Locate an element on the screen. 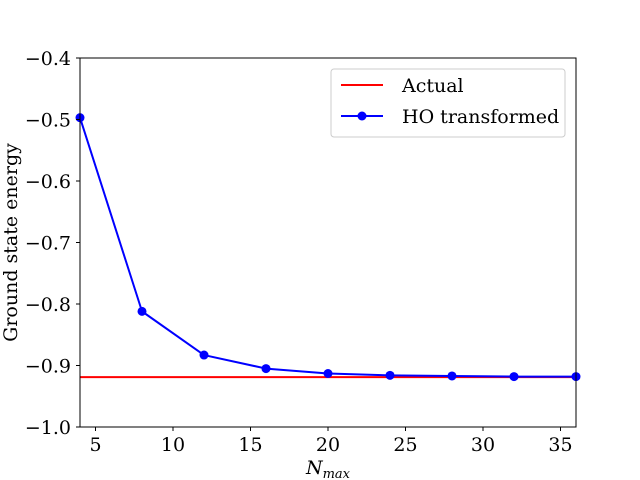  y-tick-label: −0.7 is located at coordinates (48, 244).